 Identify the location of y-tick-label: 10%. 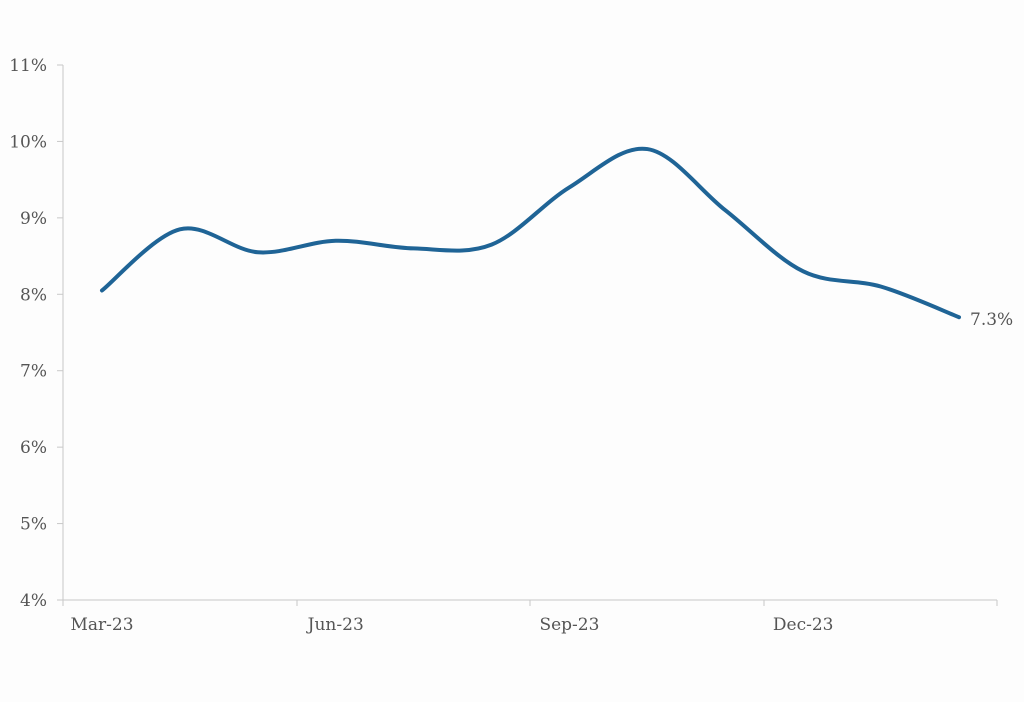
(28, 142).